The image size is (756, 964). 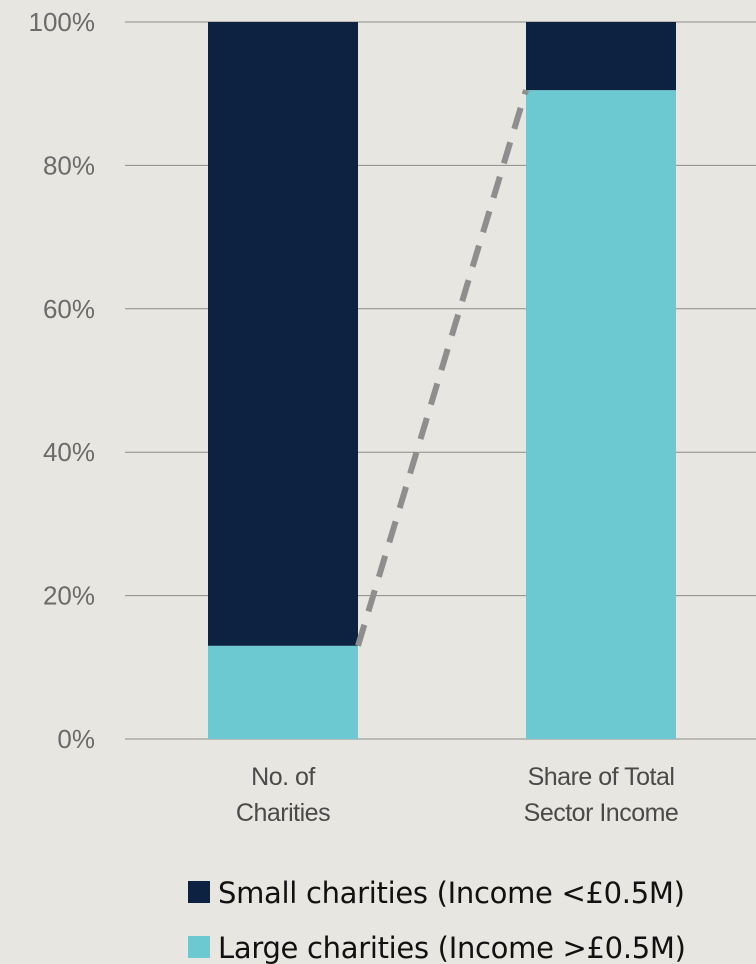 I want to click on y-tick-label: 60%, so click(x=69, y=309).